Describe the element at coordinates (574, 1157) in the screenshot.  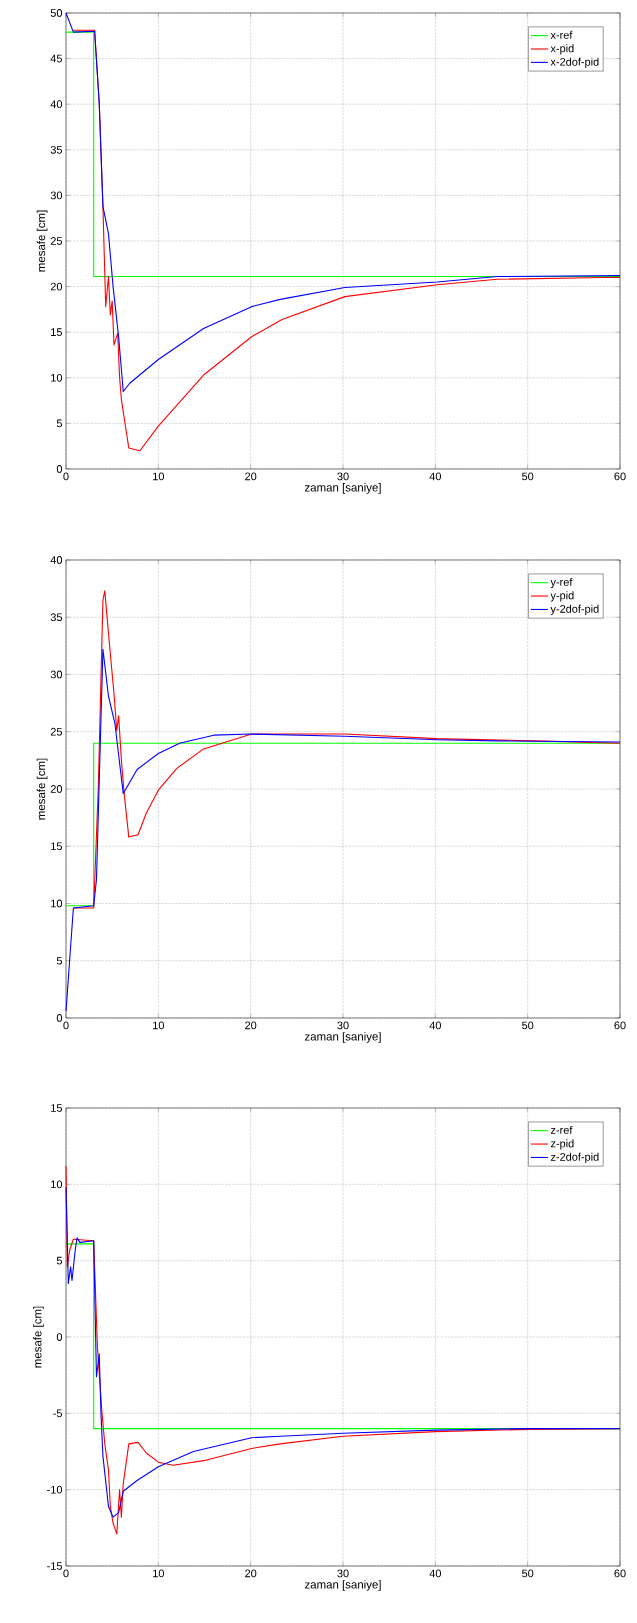
I see `legend-label: z-2dof-pid` at that location.